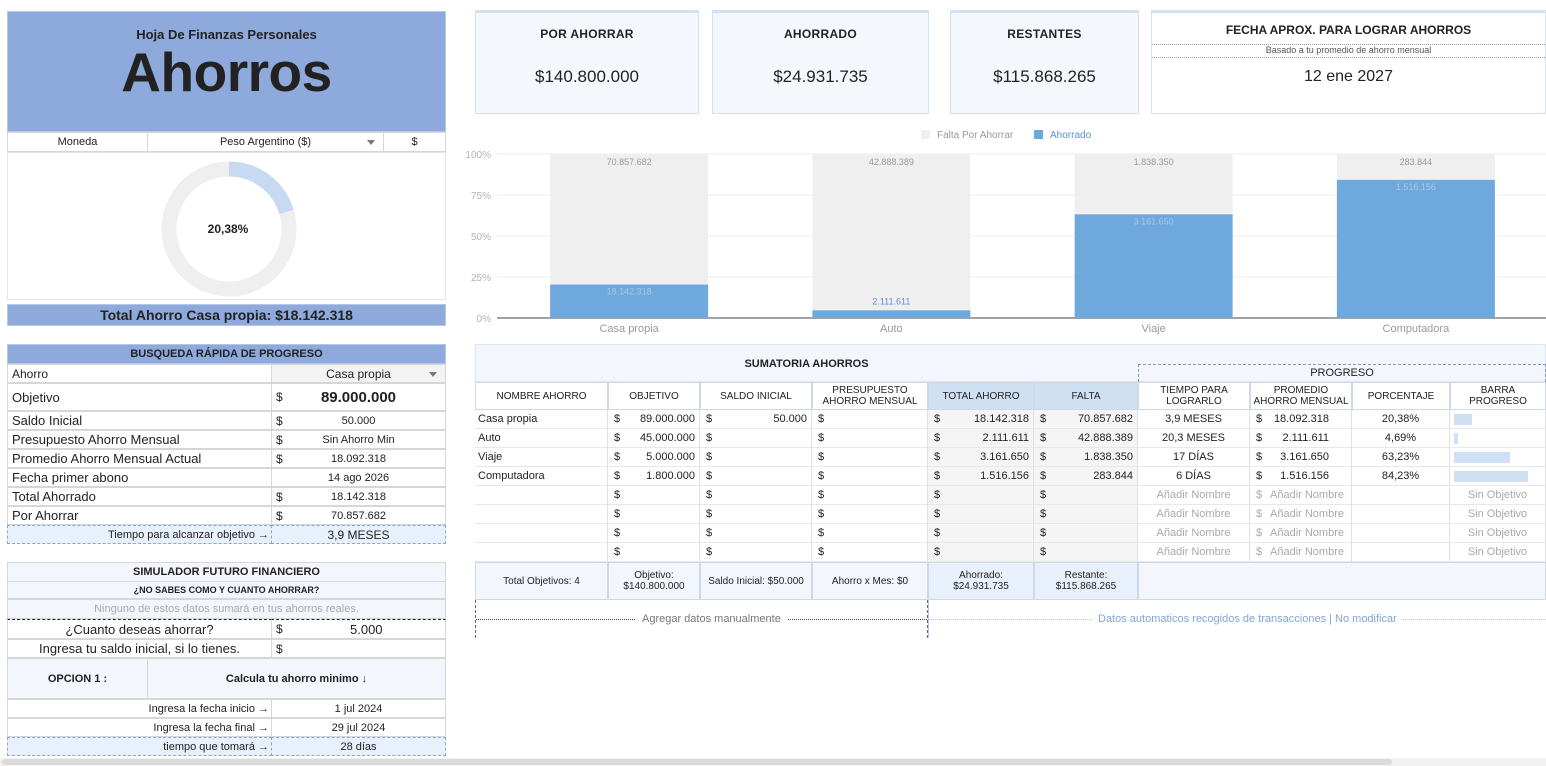  Describe the element at coordinates (139, 534) in the screenshot. I see `time-to-goal-label: Tiempo para alcanzar objetivo →` at that location.